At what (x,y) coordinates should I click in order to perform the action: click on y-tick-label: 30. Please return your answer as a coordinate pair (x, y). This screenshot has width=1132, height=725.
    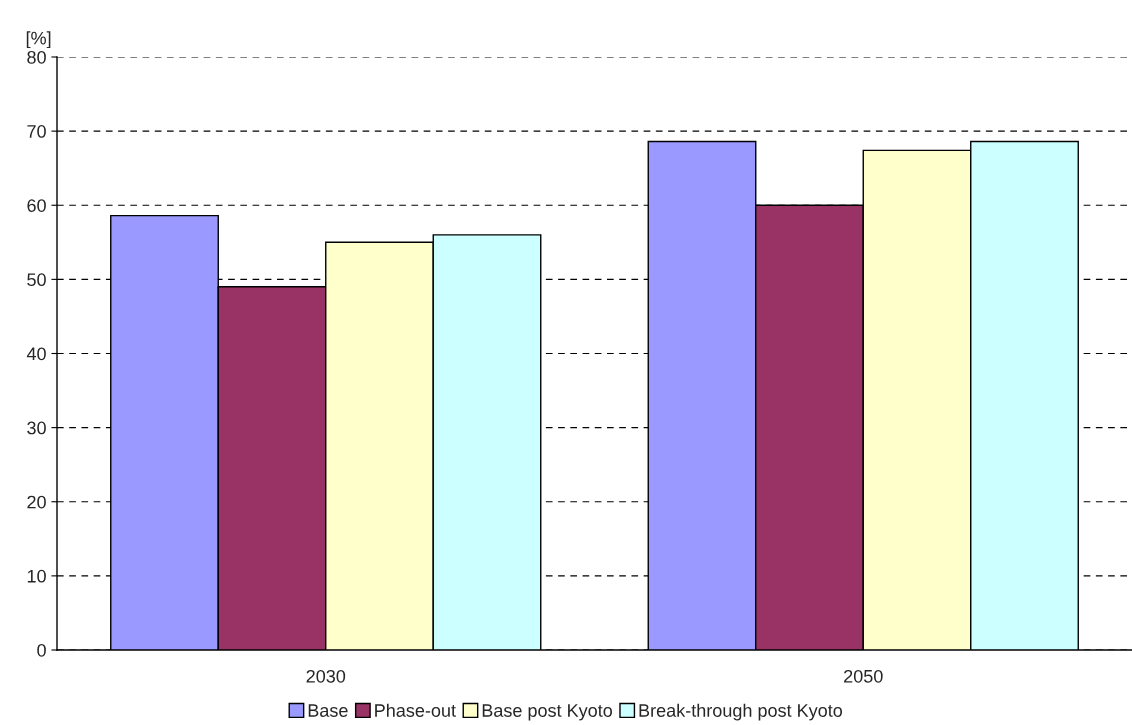
    Looking at the image, I should click on (36, 428).